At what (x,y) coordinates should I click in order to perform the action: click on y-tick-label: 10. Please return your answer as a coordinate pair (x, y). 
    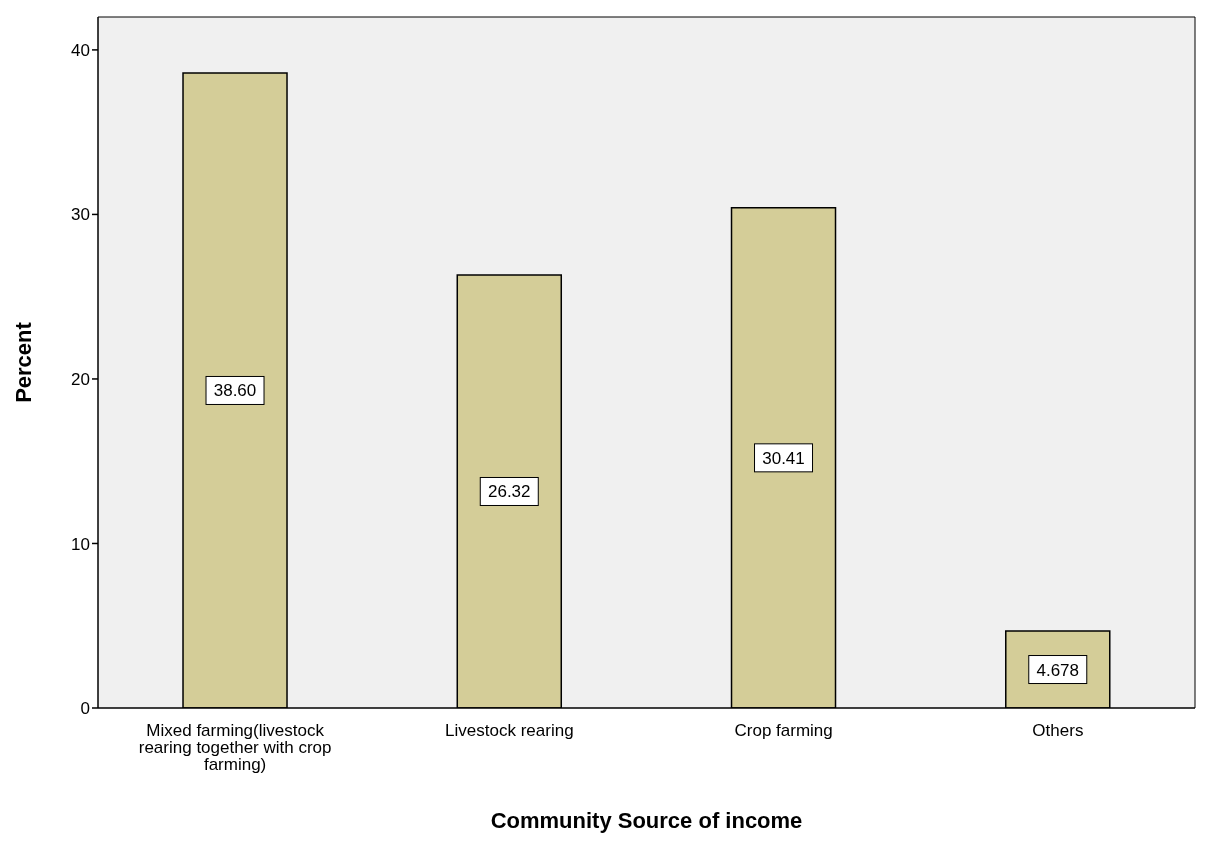
    Looking at the image, I should click on (80, 544).